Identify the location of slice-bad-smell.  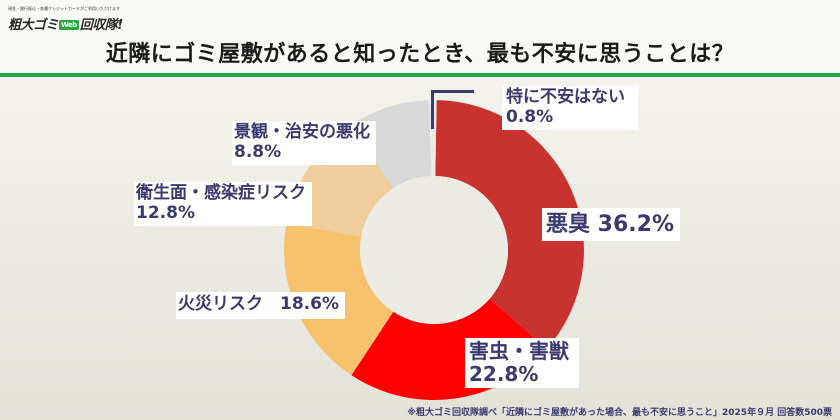
(509, 225).